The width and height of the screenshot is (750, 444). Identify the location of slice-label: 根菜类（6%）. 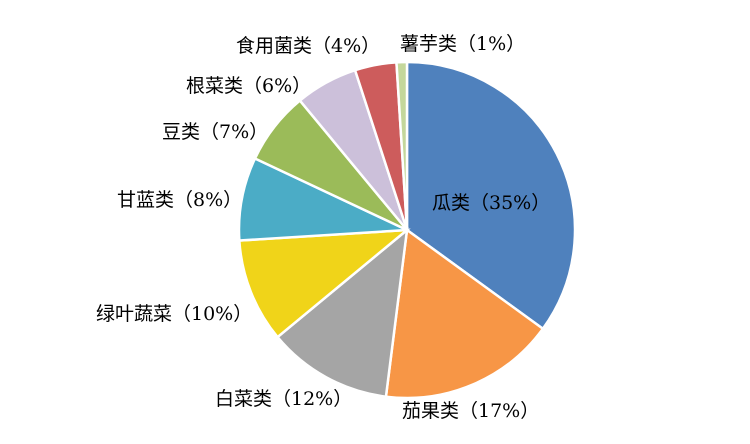
(248, 86).